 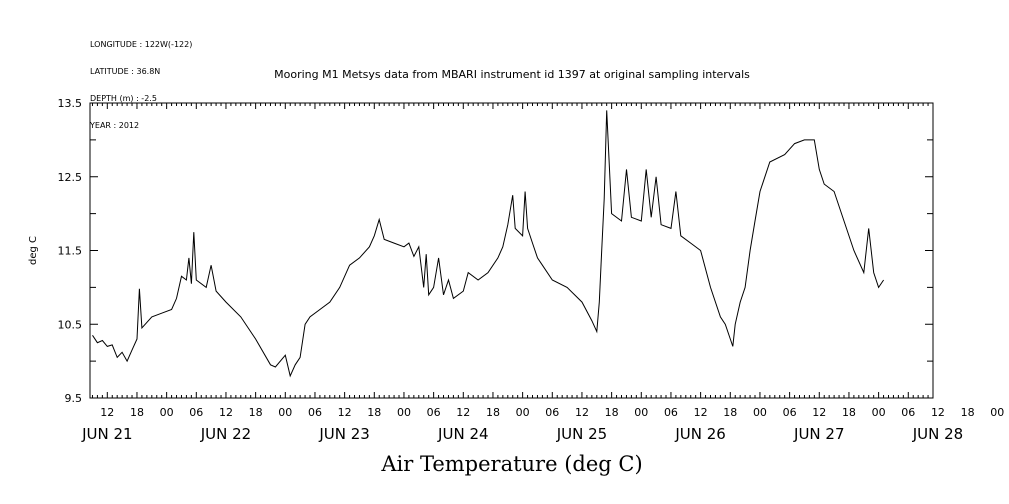 What do you see at coordinates (225, 434) in the screenshot?
I see `x-day-label: JUN 22` at bounding box center [225, 434].